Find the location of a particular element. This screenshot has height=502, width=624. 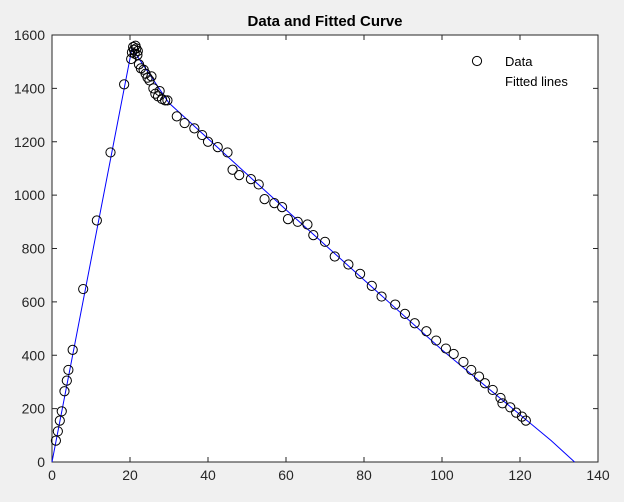

x-tick-label: 120 is located at coordinates (520, 475).